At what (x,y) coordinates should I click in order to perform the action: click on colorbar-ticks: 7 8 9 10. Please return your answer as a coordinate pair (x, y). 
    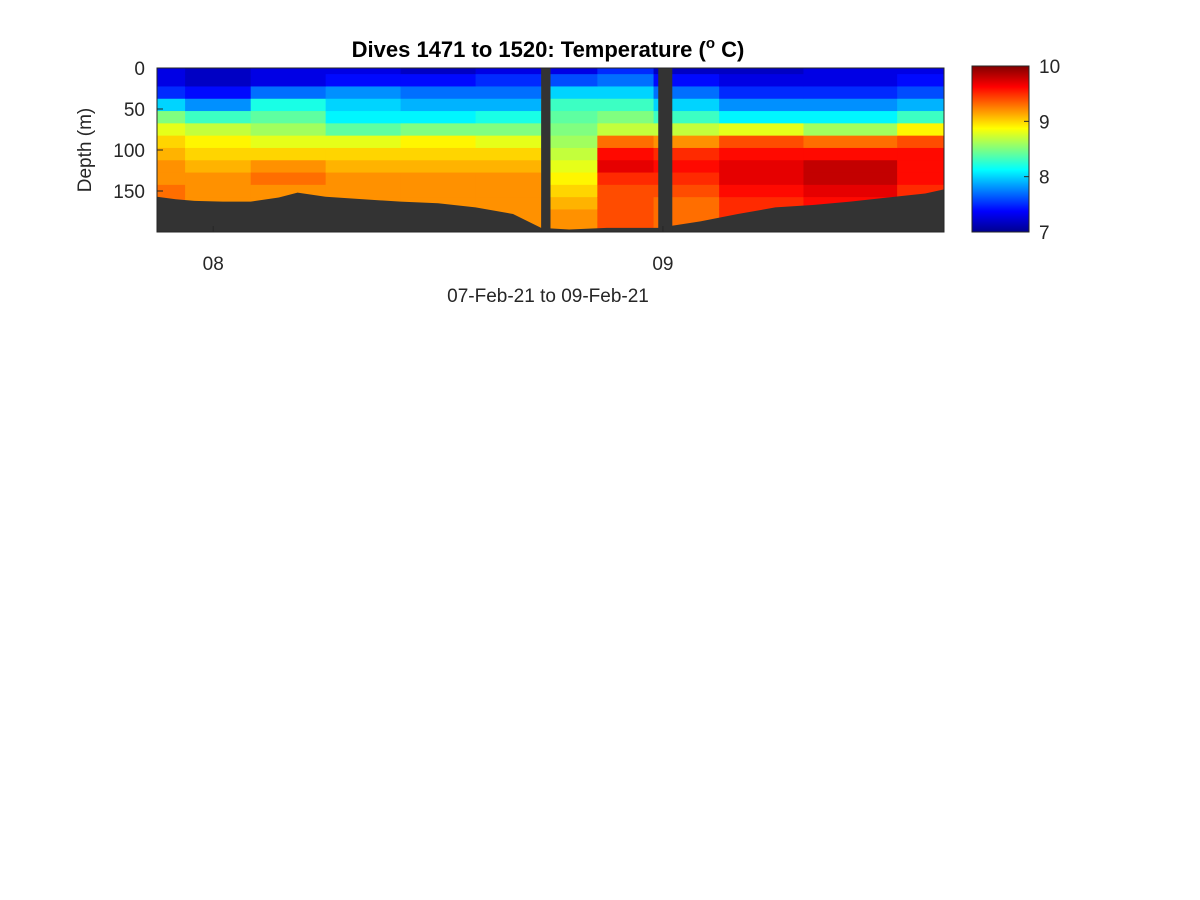
    Looking at the image, I should click on (1042, 150).